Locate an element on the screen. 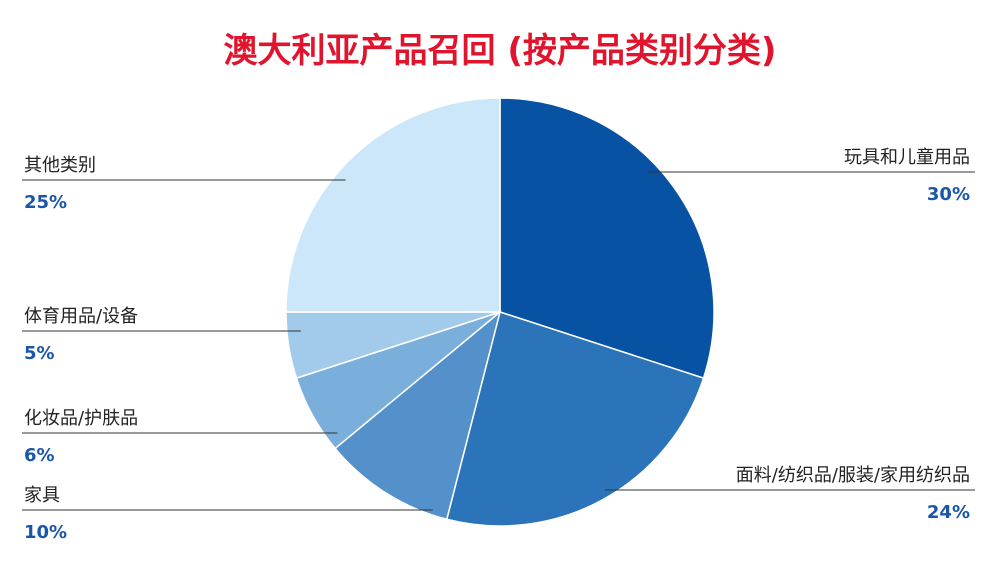  slice-category-label: 其他类别 is located at coordinates (60, 165).